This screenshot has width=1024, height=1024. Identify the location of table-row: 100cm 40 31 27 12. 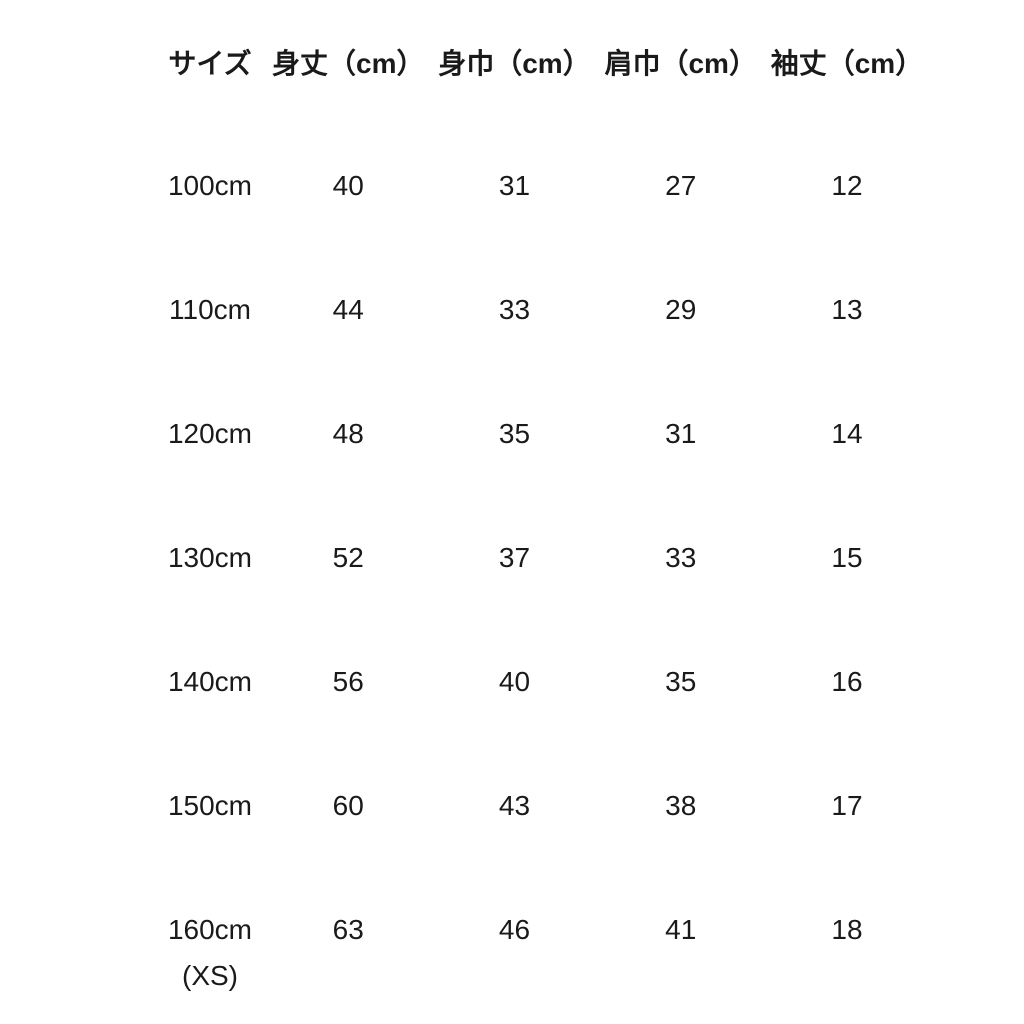
(542, 186).